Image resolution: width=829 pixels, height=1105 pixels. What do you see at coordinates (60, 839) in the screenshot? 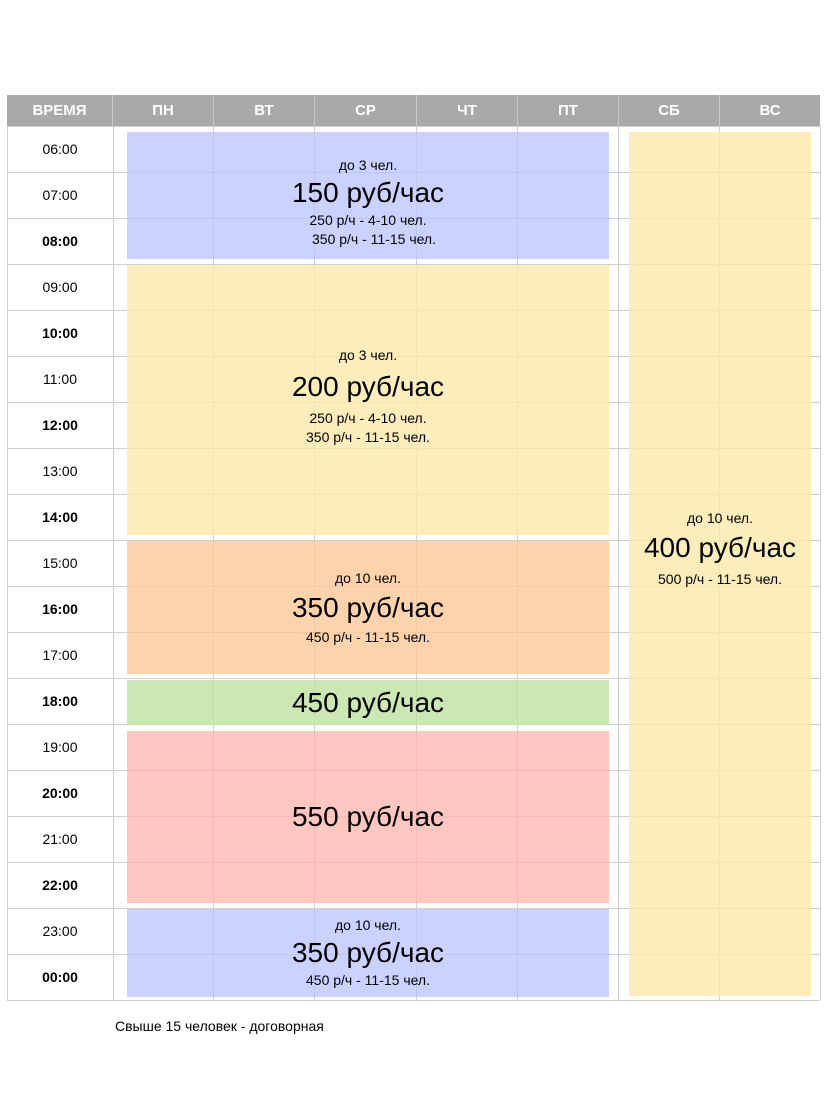
I see `time-label: 21:00` at bounding box center [60, 839].